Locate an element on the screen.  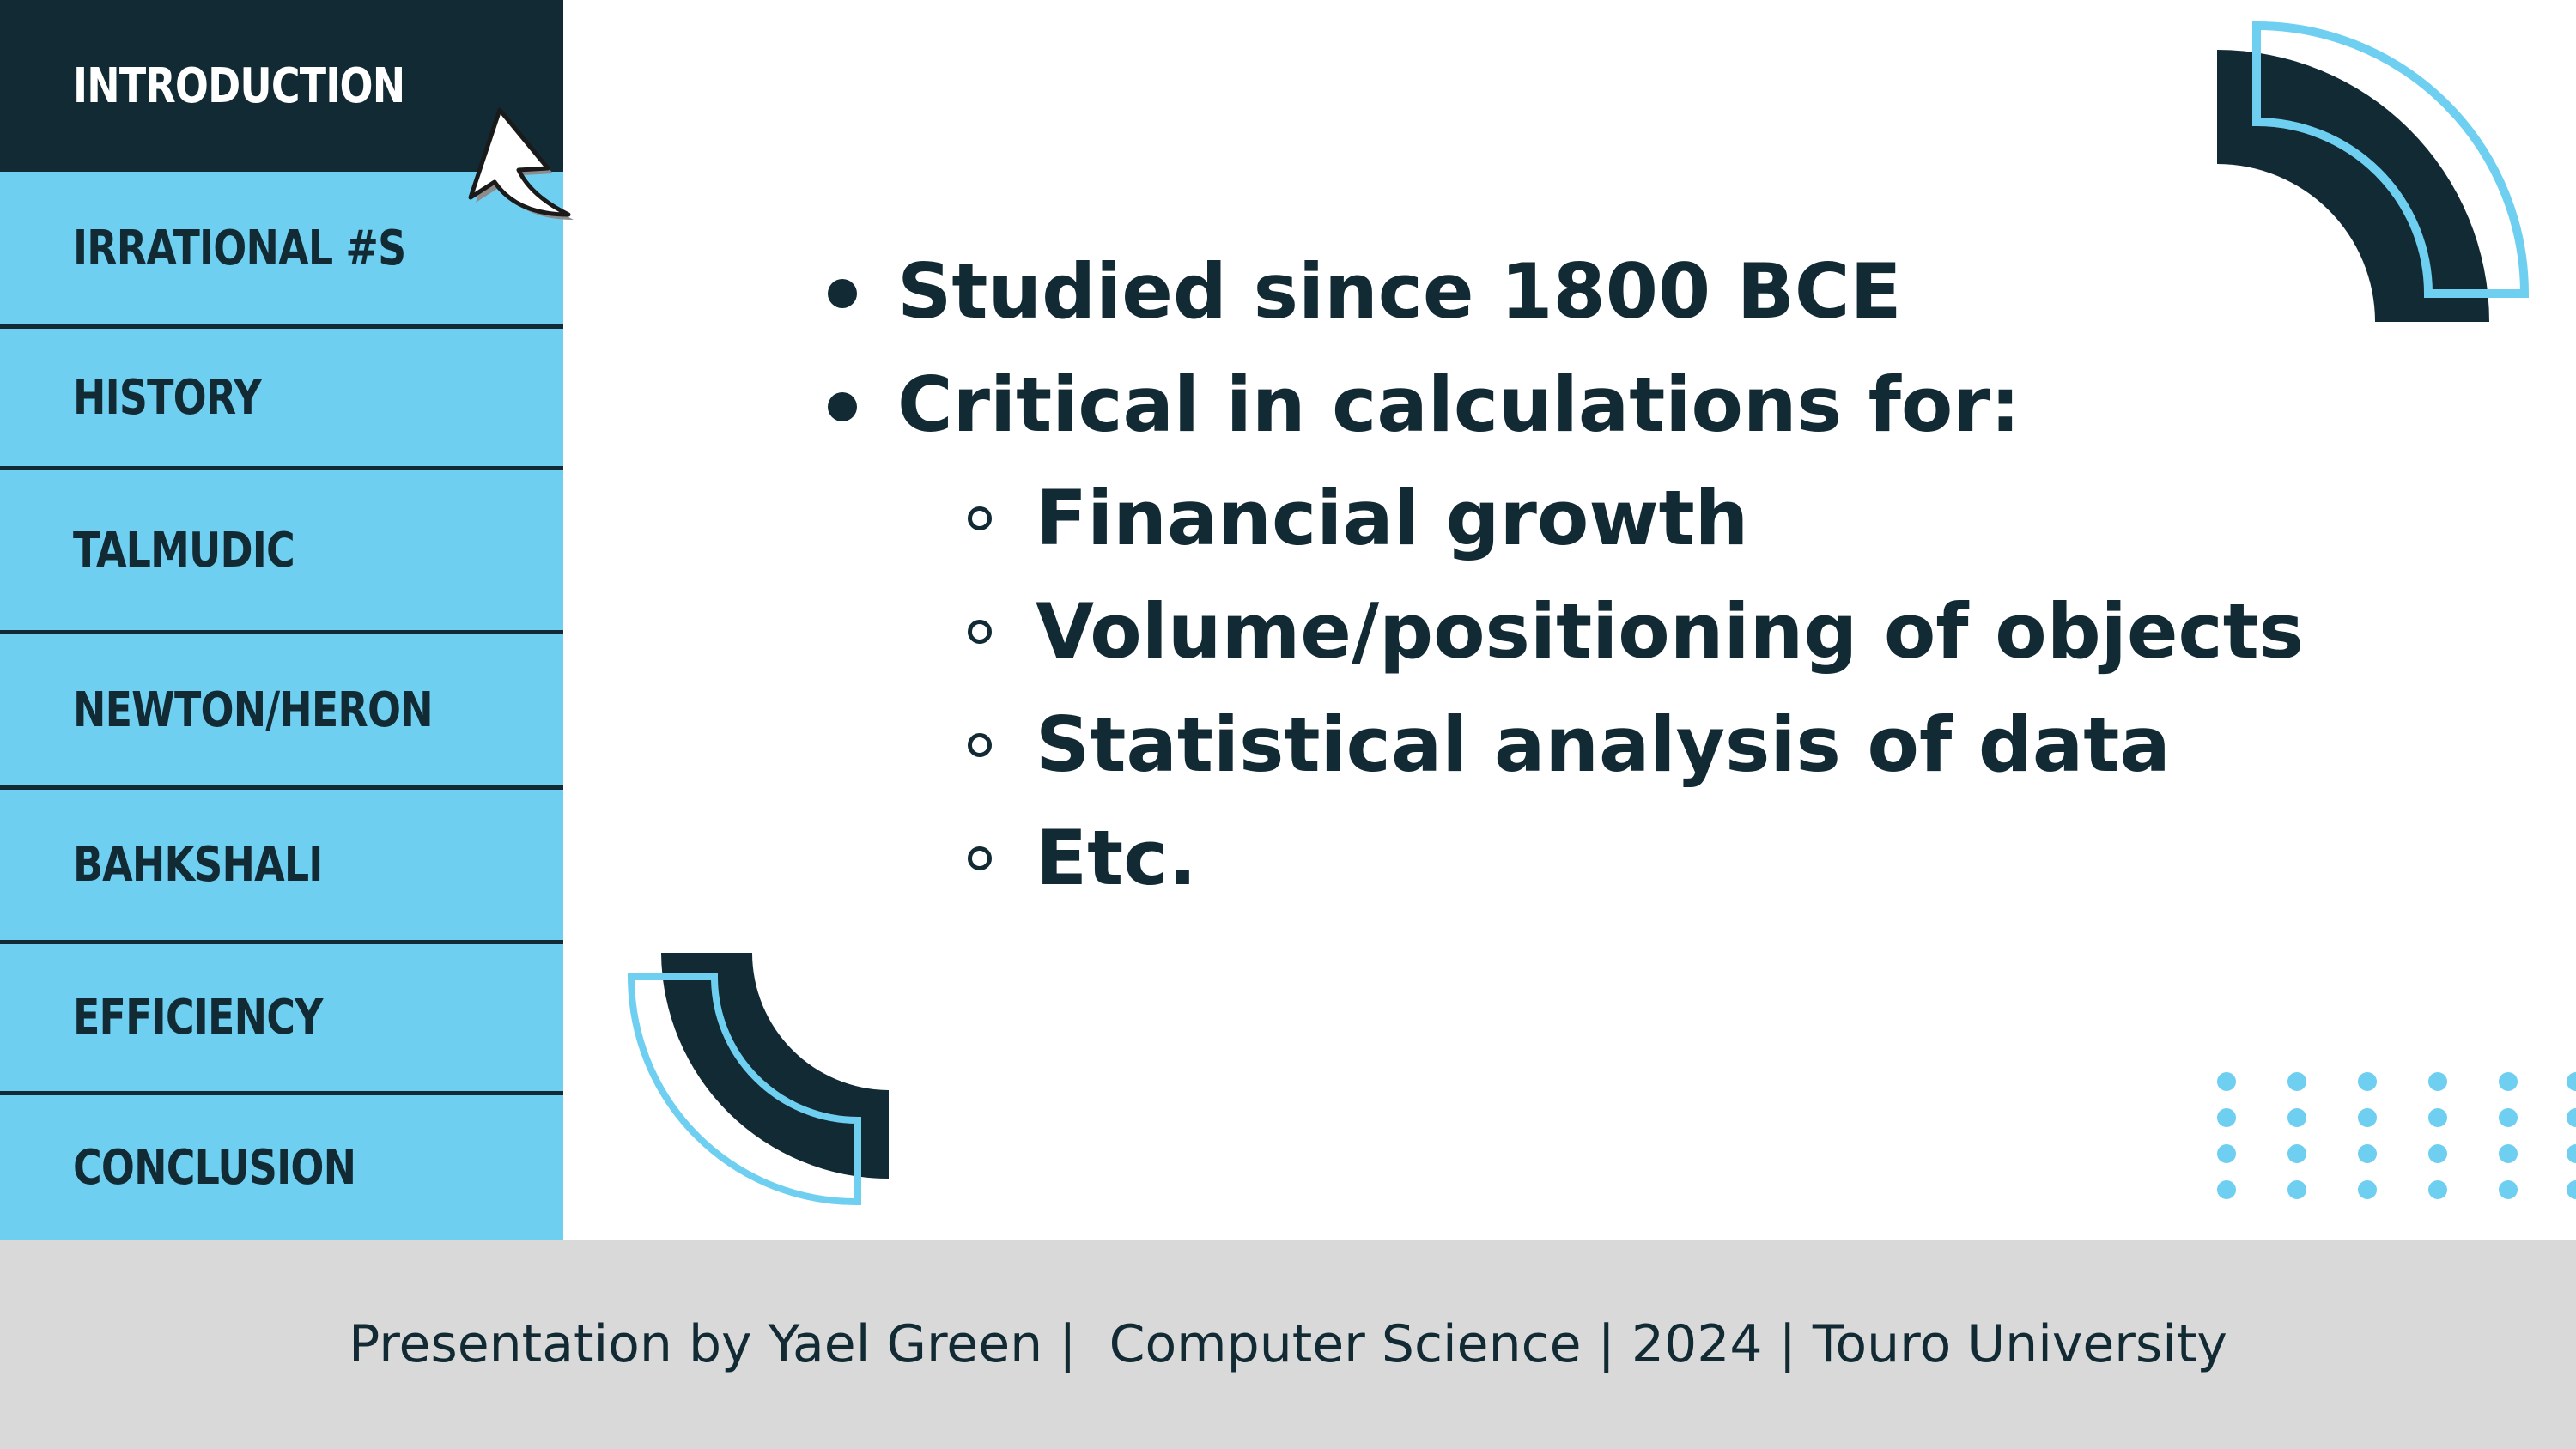
sidebar-item-irrational: IRRATIONAL #S is located at coordinates (281, 248).